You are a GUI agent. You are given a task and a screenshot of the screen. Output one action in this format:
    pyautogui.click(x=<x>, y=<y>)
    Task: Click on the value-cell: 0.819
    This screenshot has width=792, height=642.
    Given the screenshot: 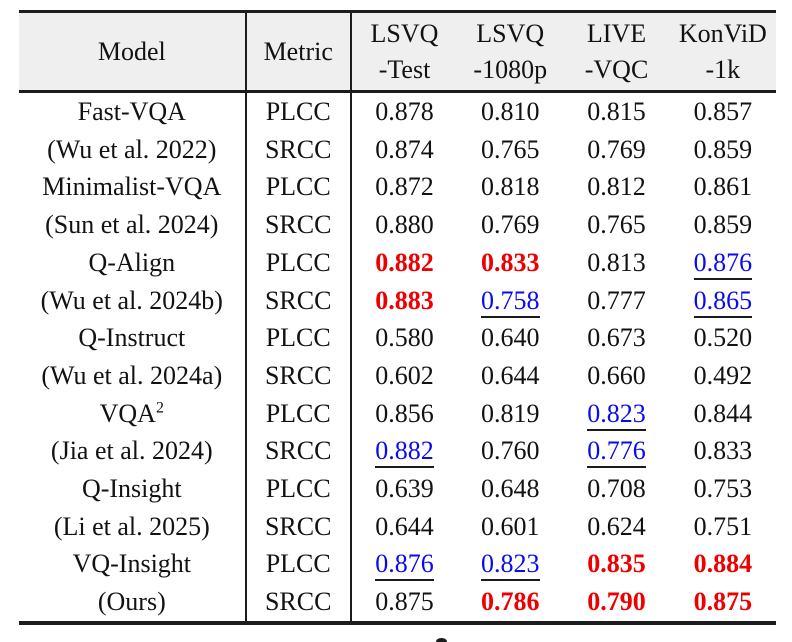 What is the action you would take?
    pyautogui.click(x=510, y=414)
    